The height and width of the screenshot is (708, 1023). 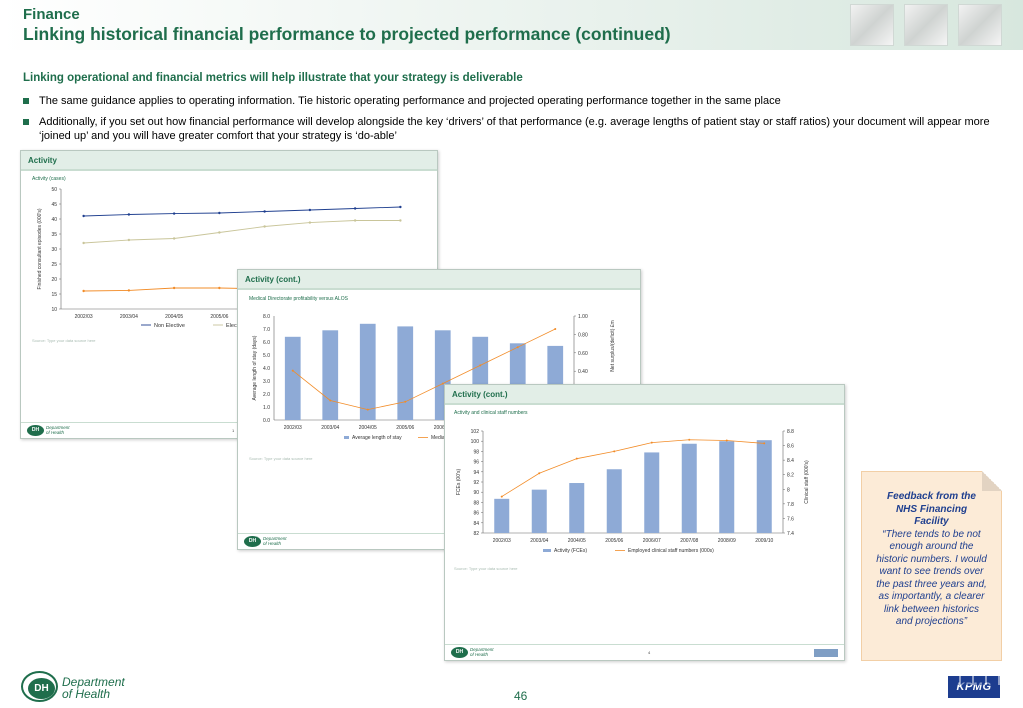 I want to click on y-tick-label: 90, so click(x=476, y=493).